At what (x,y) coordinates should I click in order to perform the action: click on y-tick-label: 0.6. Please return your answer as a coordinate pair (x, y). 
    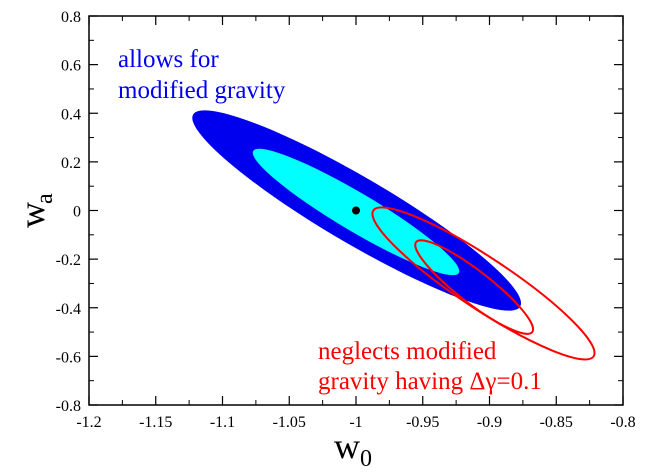
    Looking at the image, I should click on (71, 66).